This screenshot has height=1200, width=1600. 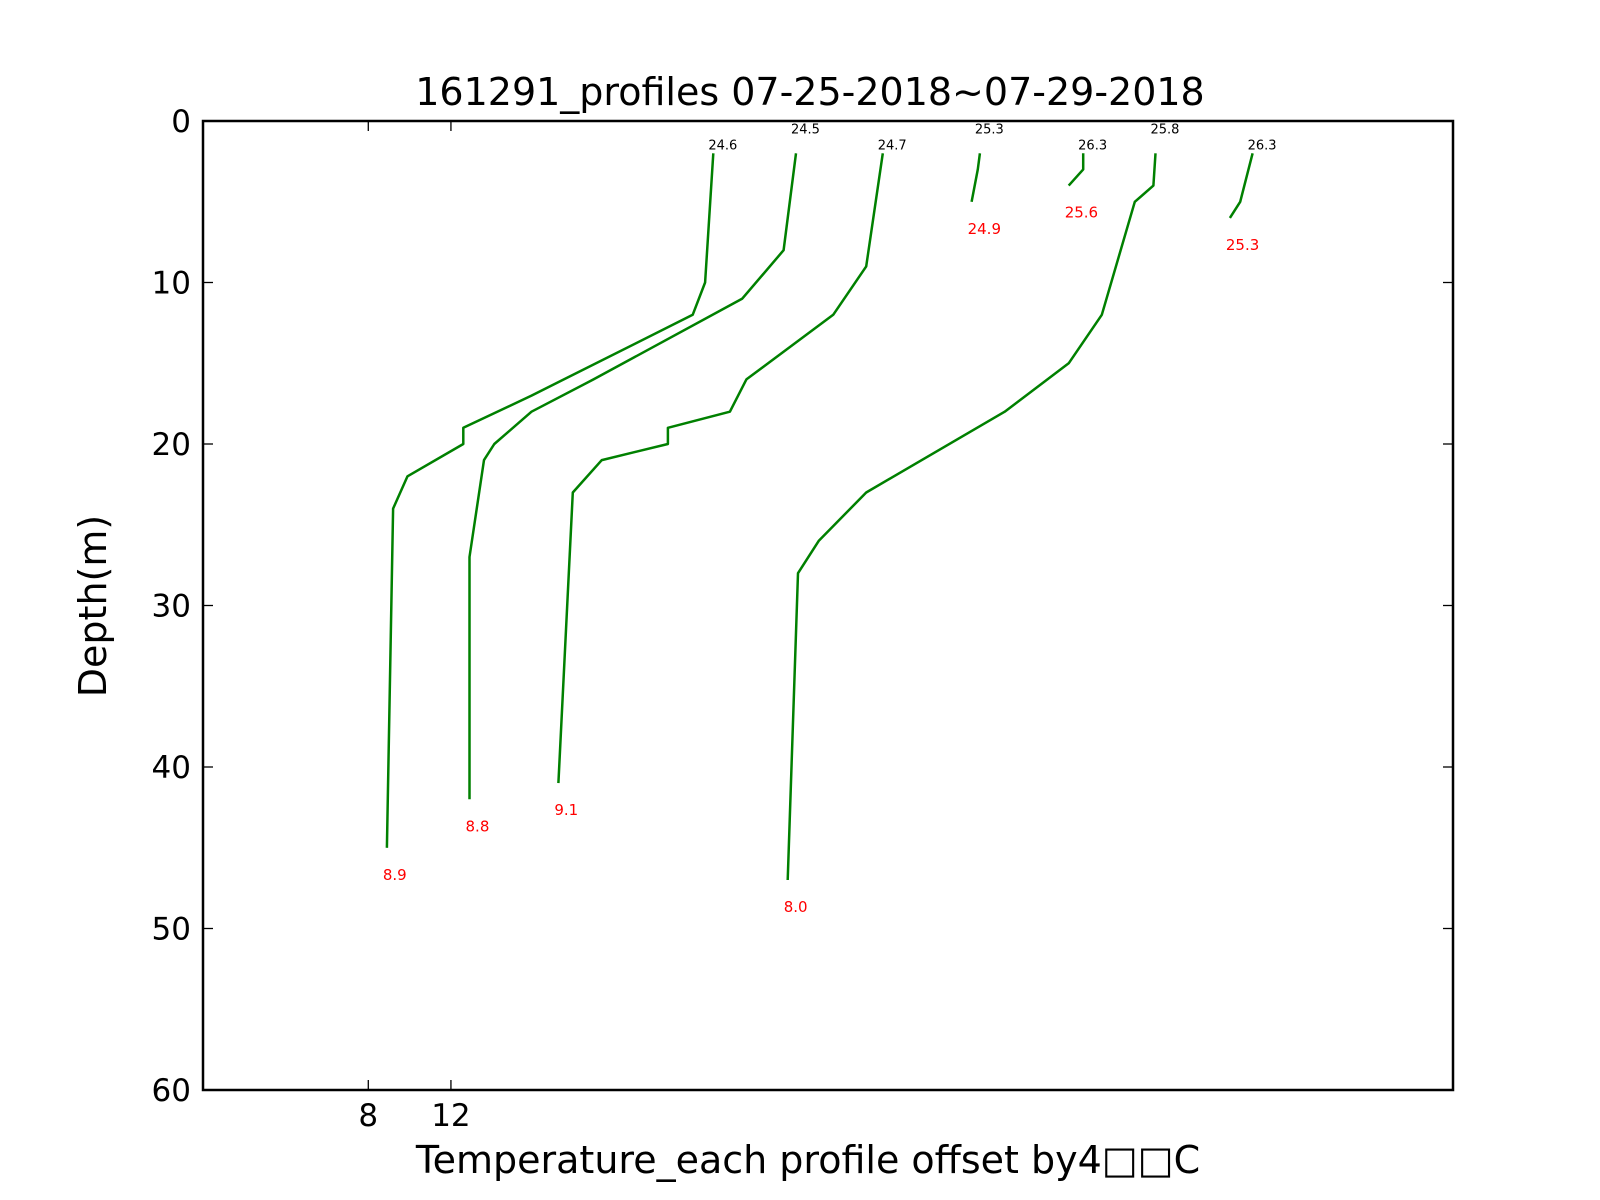 What do you see at coordinates (1164, 129) in the screenshot?
I see `profile-top-label: 25.8` at bounding box center [1164, 129].